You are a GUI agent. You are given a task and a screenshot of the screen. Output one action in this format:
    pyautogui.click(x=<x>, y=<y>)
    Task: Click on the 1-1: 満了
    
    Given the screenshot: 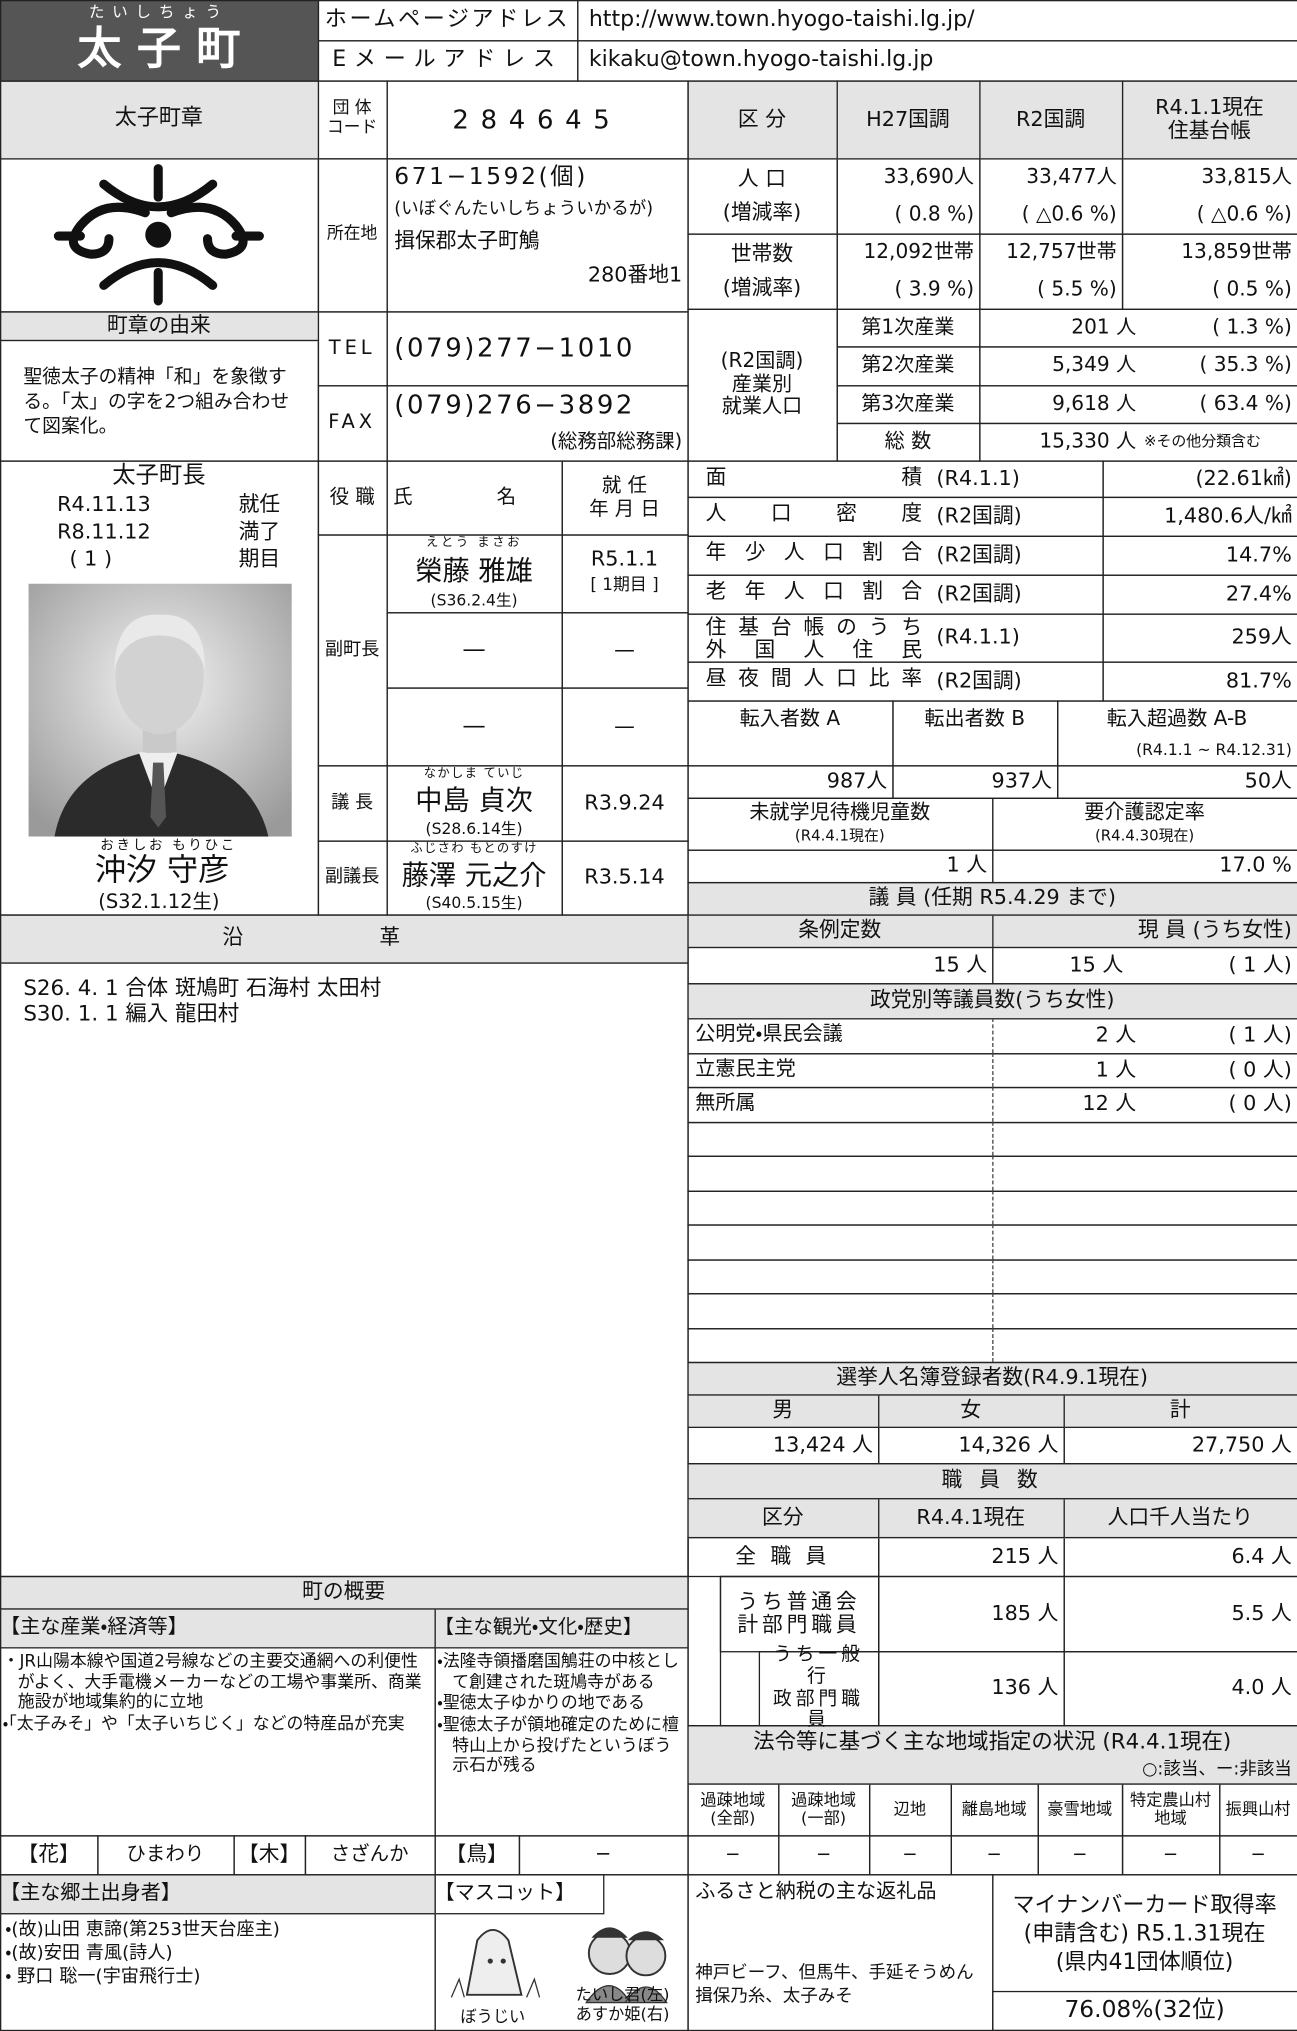 What is the action you would take?
    pyautogui.click(x=259, y=531)
    